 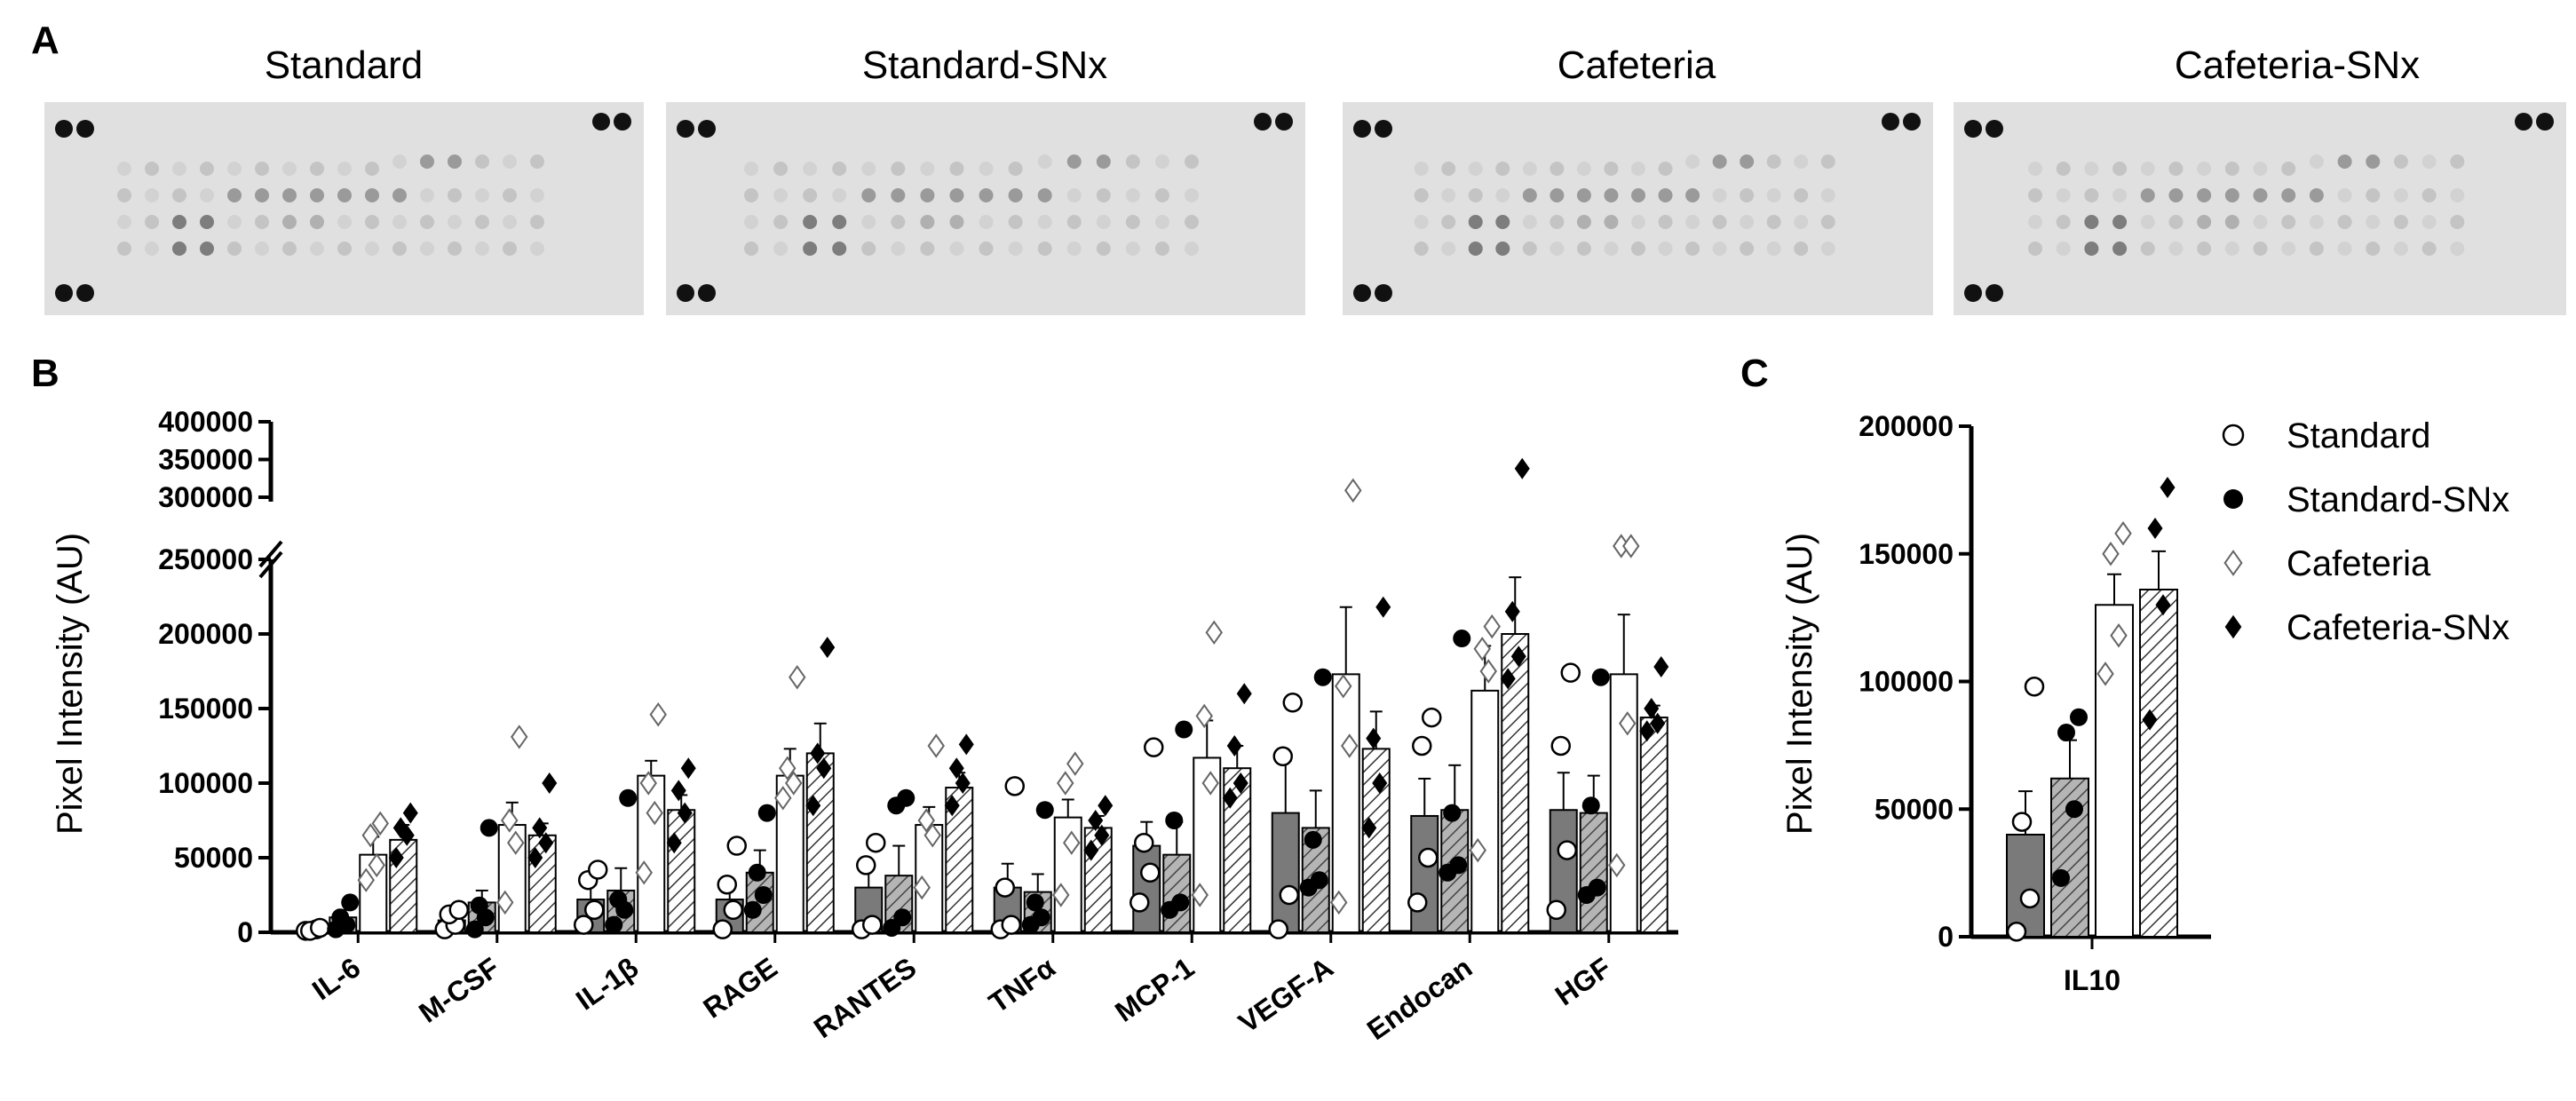 What do you see at coordinates (1638, 208) in the screenshot?
I see `blot-membrane` at bounding box center [1638, 208].